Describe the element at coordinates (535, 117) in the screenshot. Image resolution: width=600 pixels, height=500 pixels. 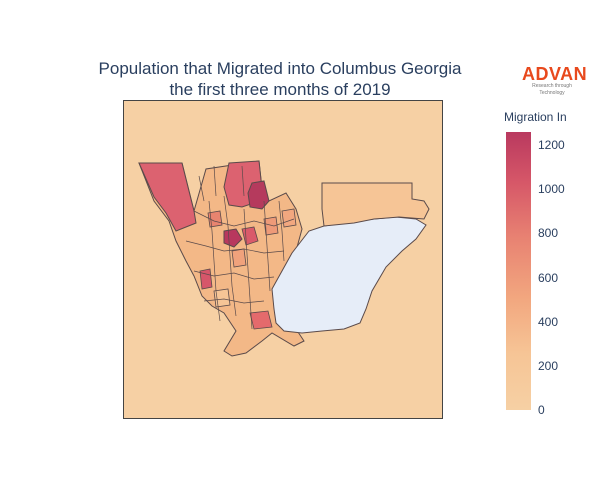
I see `colorbar-title: Migration In` at that location.